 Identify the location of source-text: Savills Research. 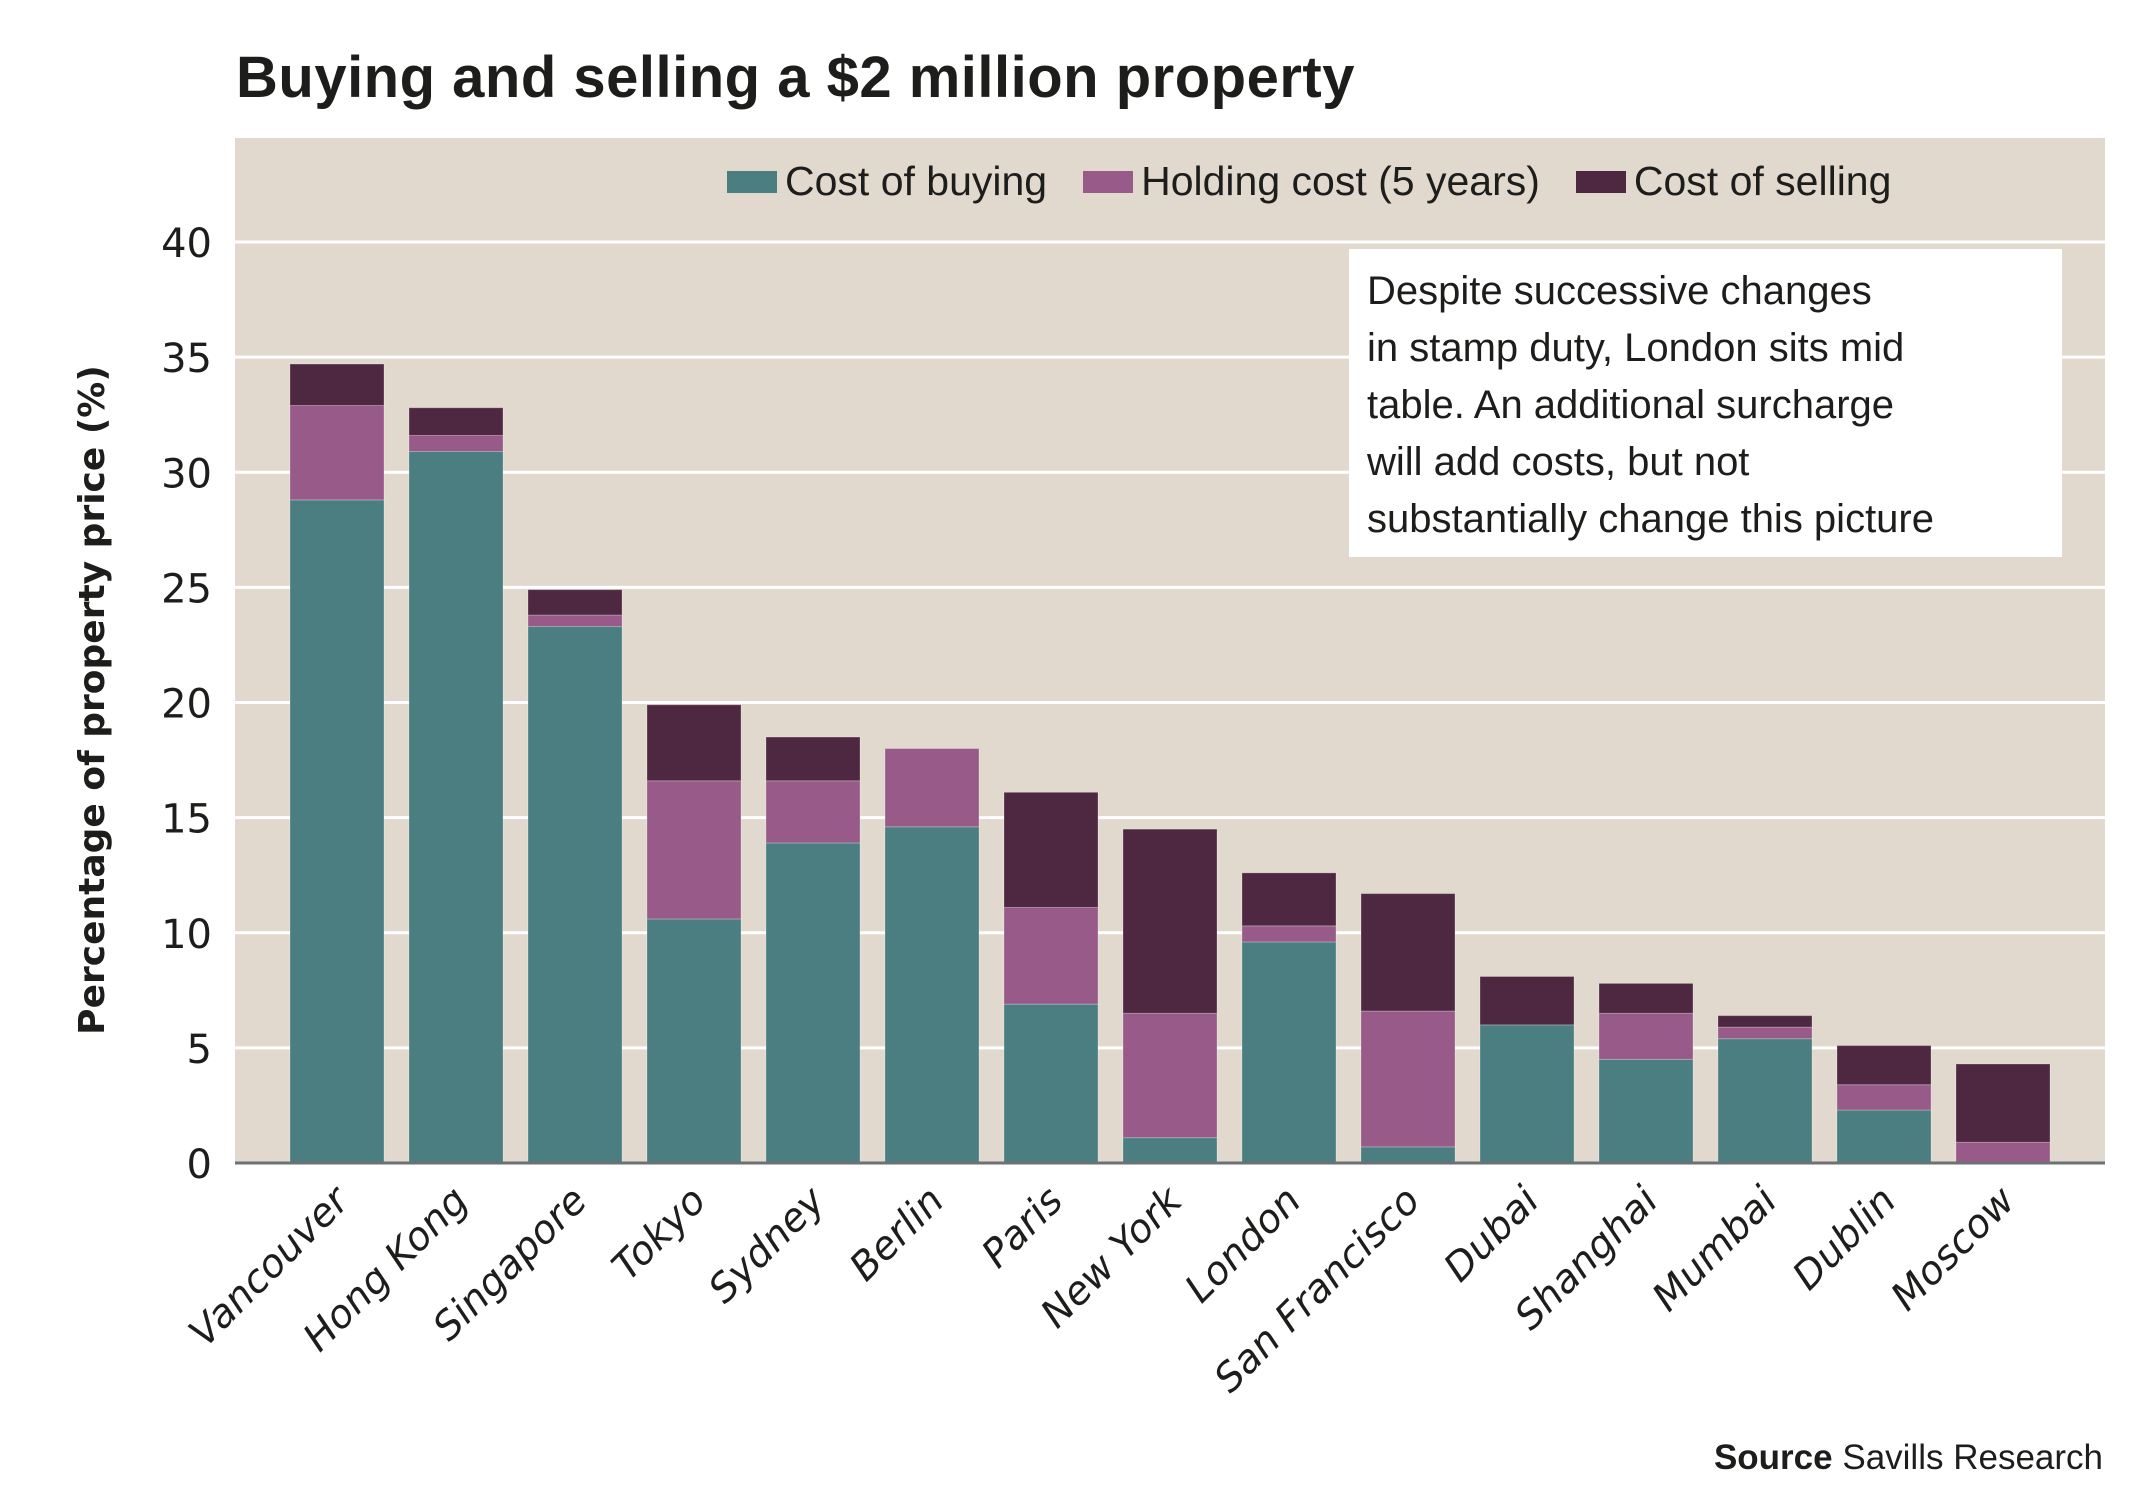
(1972, 1457).